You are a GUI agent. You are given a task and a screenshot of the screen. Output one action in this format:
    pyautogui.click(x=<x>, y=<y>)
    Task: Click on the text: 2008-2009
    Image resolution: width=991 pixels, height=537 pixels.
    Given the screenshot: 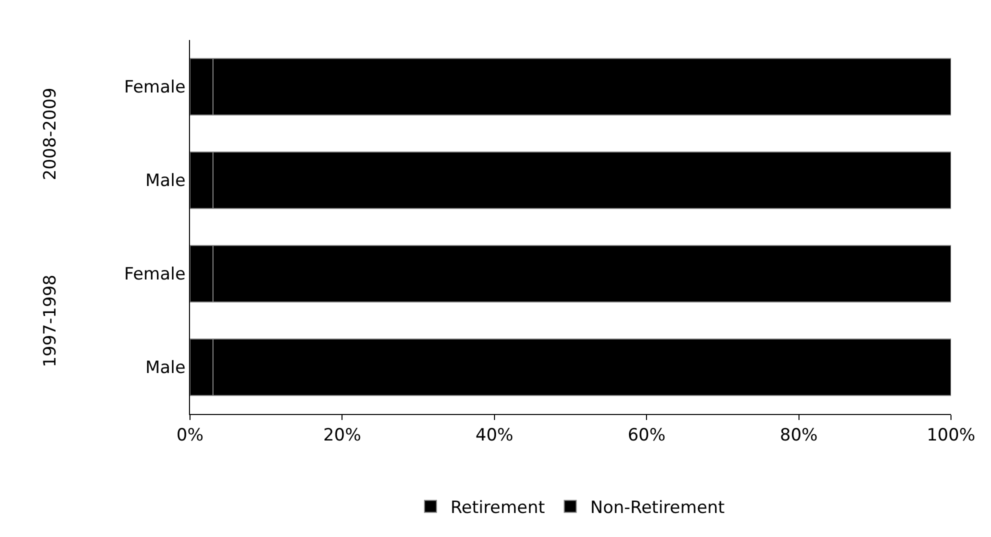 What is the action you would take?
    pyautogui.click(x=50, y=134)
    